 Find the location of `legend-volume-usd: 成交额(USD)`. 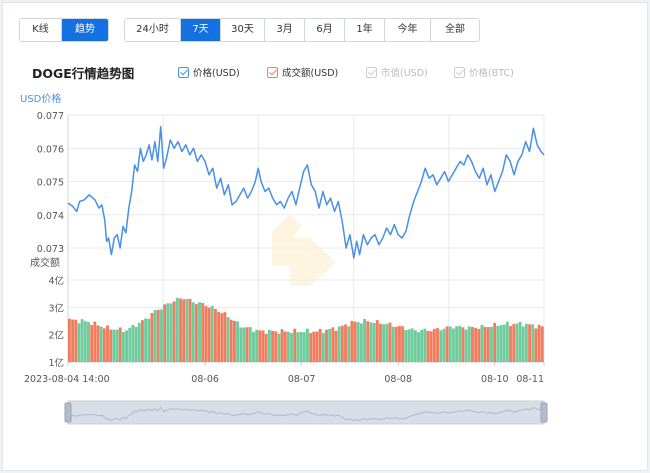

legend-volume-usd: 成交额(USD) is located at coordinates (302, 72).